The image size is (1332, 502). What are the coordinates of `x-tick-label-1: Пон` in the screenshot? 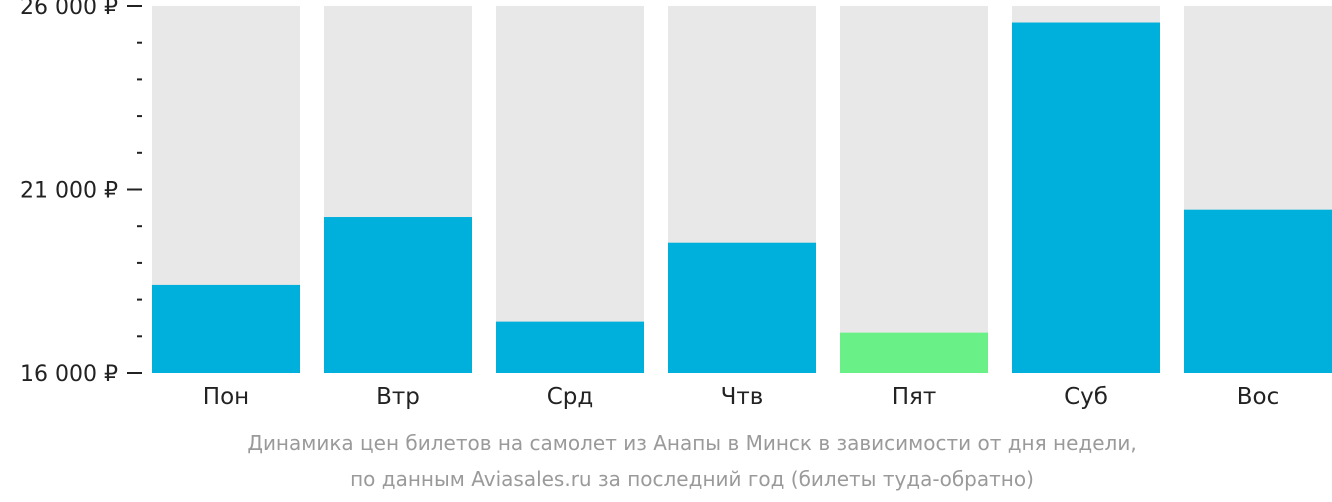 It's located at (226, 397).